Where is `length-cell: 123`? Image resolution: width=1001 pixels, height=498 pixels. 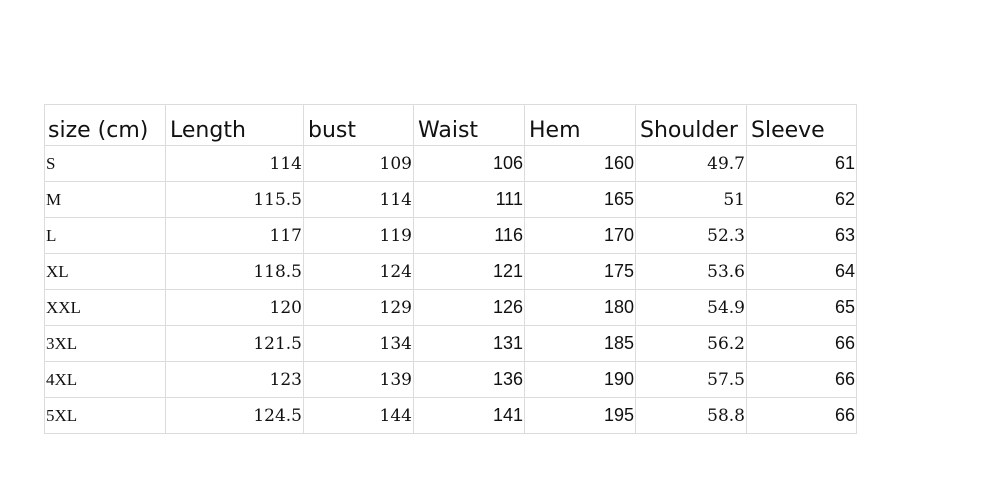
length-cell: 123 is located at coordinates (234, 379).